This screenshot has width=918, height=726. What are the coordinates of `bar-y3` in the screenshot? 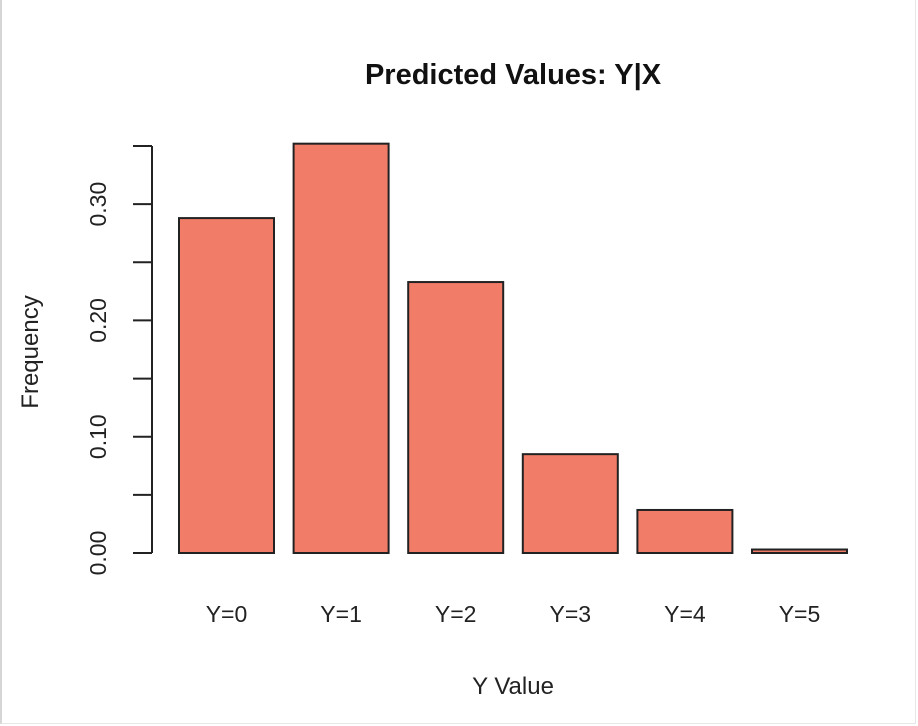 It's located at (570, 503).